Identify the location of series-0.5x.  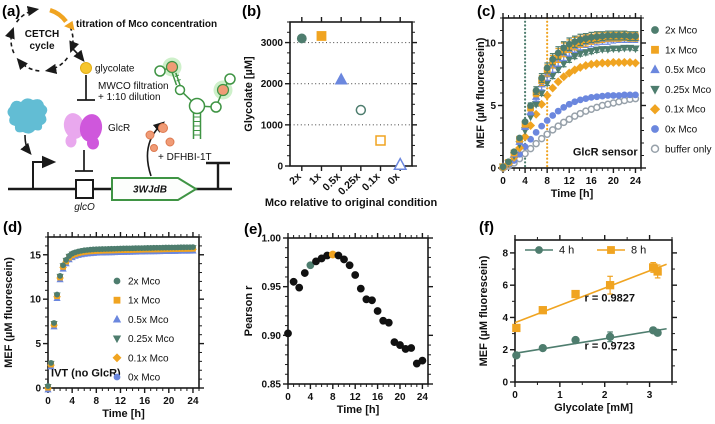
(341, 78).